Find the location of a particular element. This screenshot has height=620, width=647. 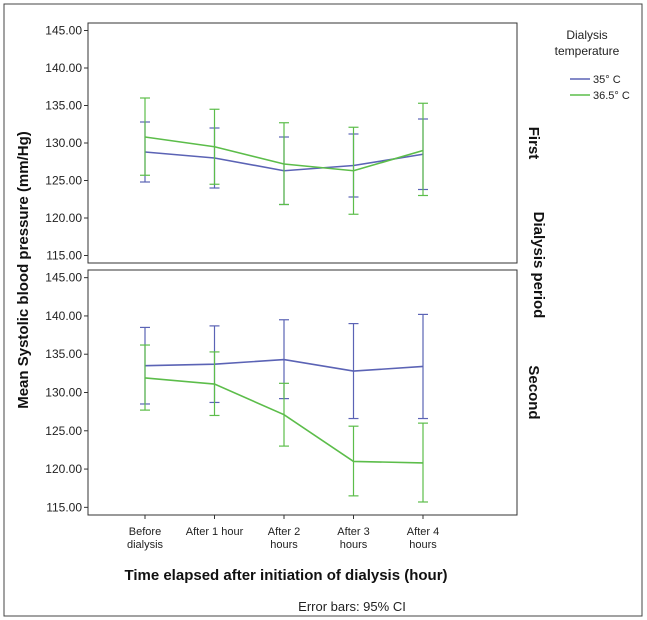

legend-label-35c: 35° C is located at coordinates (607, 80).